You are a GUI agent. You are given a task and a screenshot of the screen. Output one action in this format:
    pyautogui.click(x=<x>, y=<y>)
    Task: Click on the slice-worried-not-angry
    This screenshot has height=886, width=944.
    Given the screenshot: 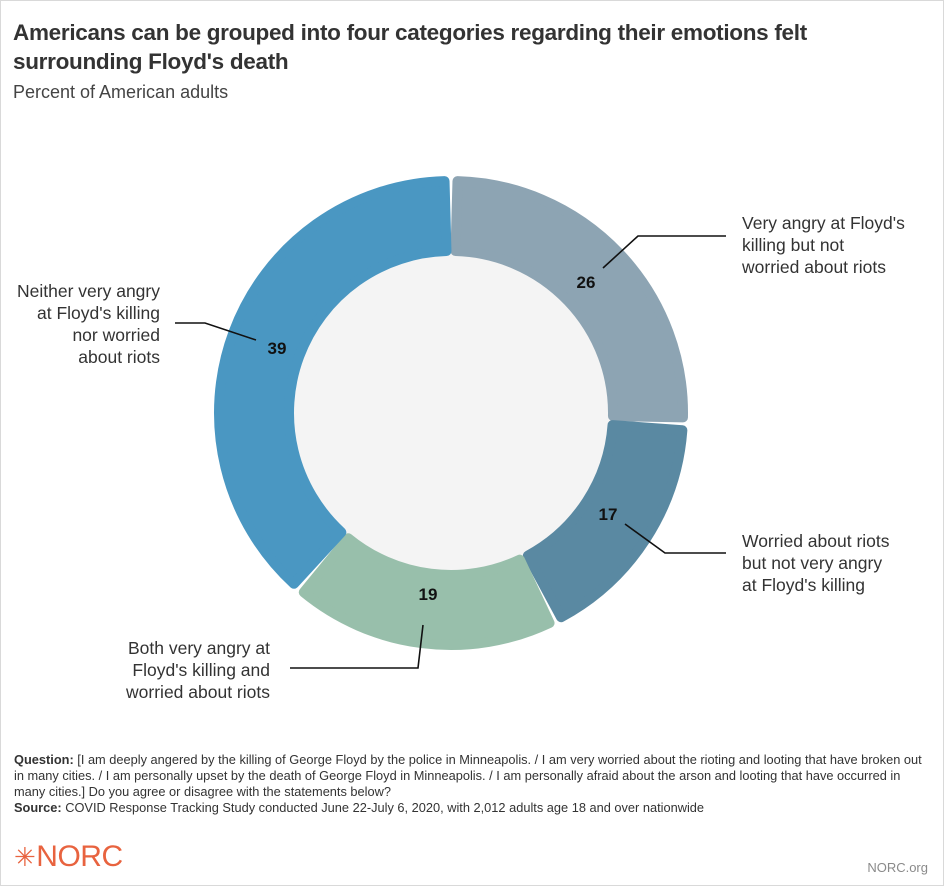 What is the action you would take?
    pyautogui.click(x=605, y=521)
    